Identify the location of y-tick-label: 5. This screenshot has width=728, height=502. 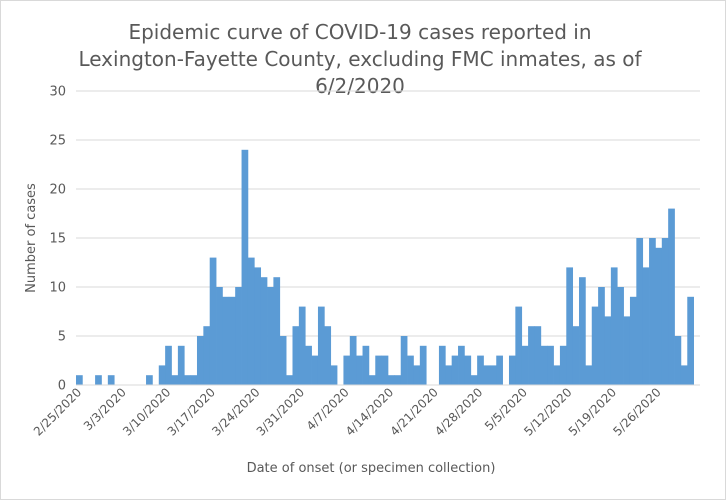
(62, 337).